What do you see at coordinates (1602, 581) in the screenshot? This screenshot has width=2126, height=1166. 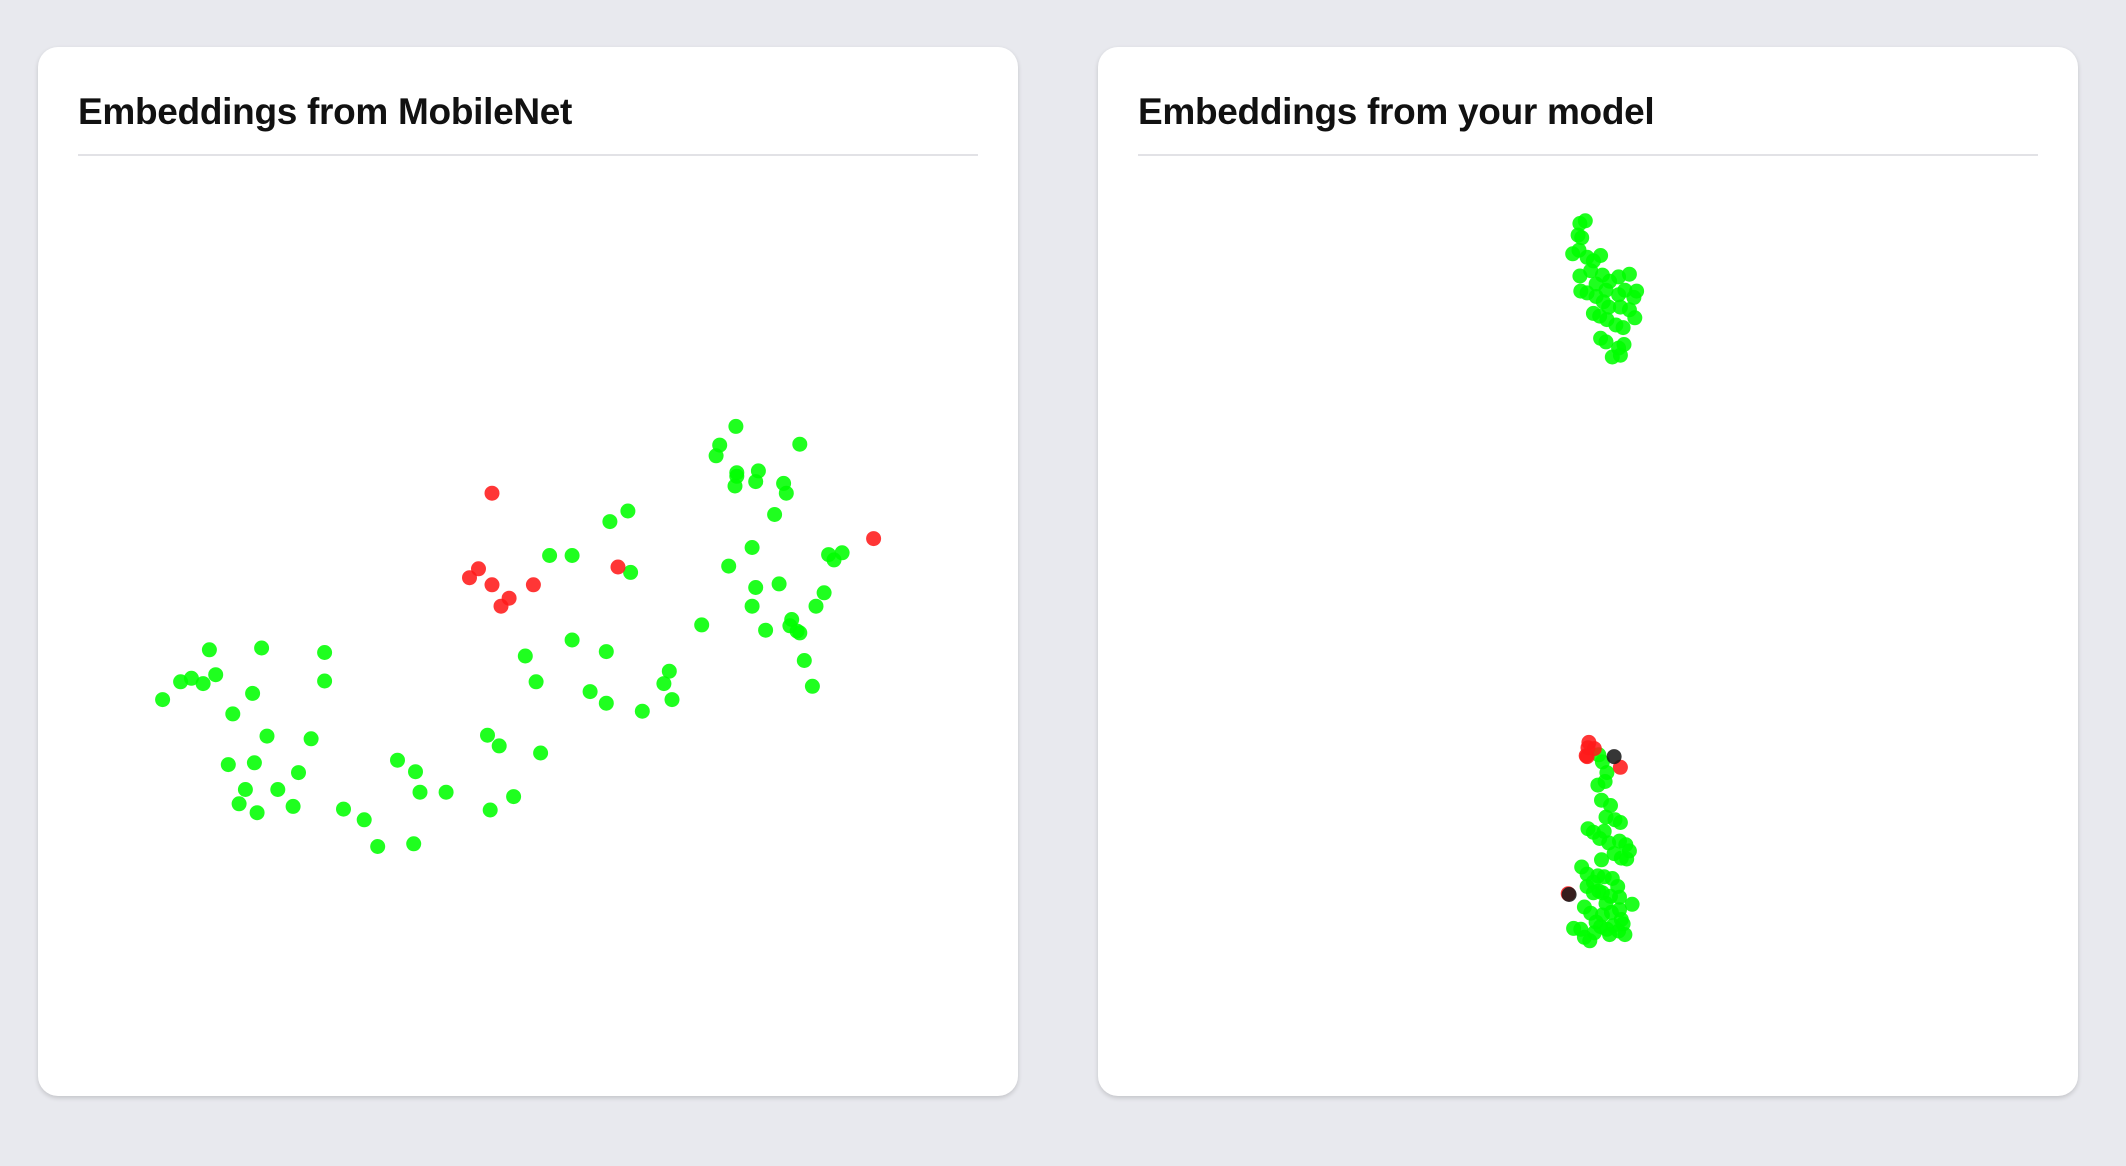 I see `scatter-plot-your-model` at bounding box center [1602, 581].